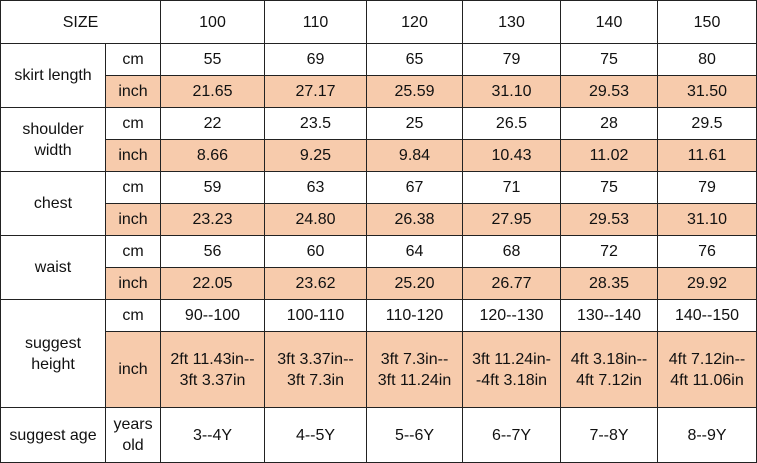 The height and width of the screenshot is (463, 757). What do you see at coordinates (707, 369) in the screenshot?
I see `value-cell: 4ft 7.12in-- 4ft 11.06in` at bounding box center [707, 369].